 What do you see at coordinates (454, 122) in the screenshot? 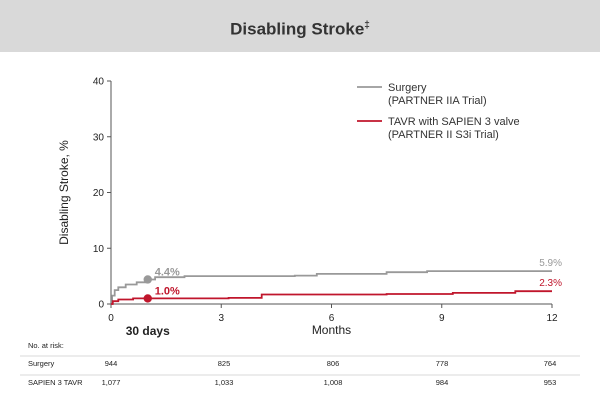
I see `tavr-legend-label: TAVR with SAPIEN 3 valve` at bounding box center [454, 122].